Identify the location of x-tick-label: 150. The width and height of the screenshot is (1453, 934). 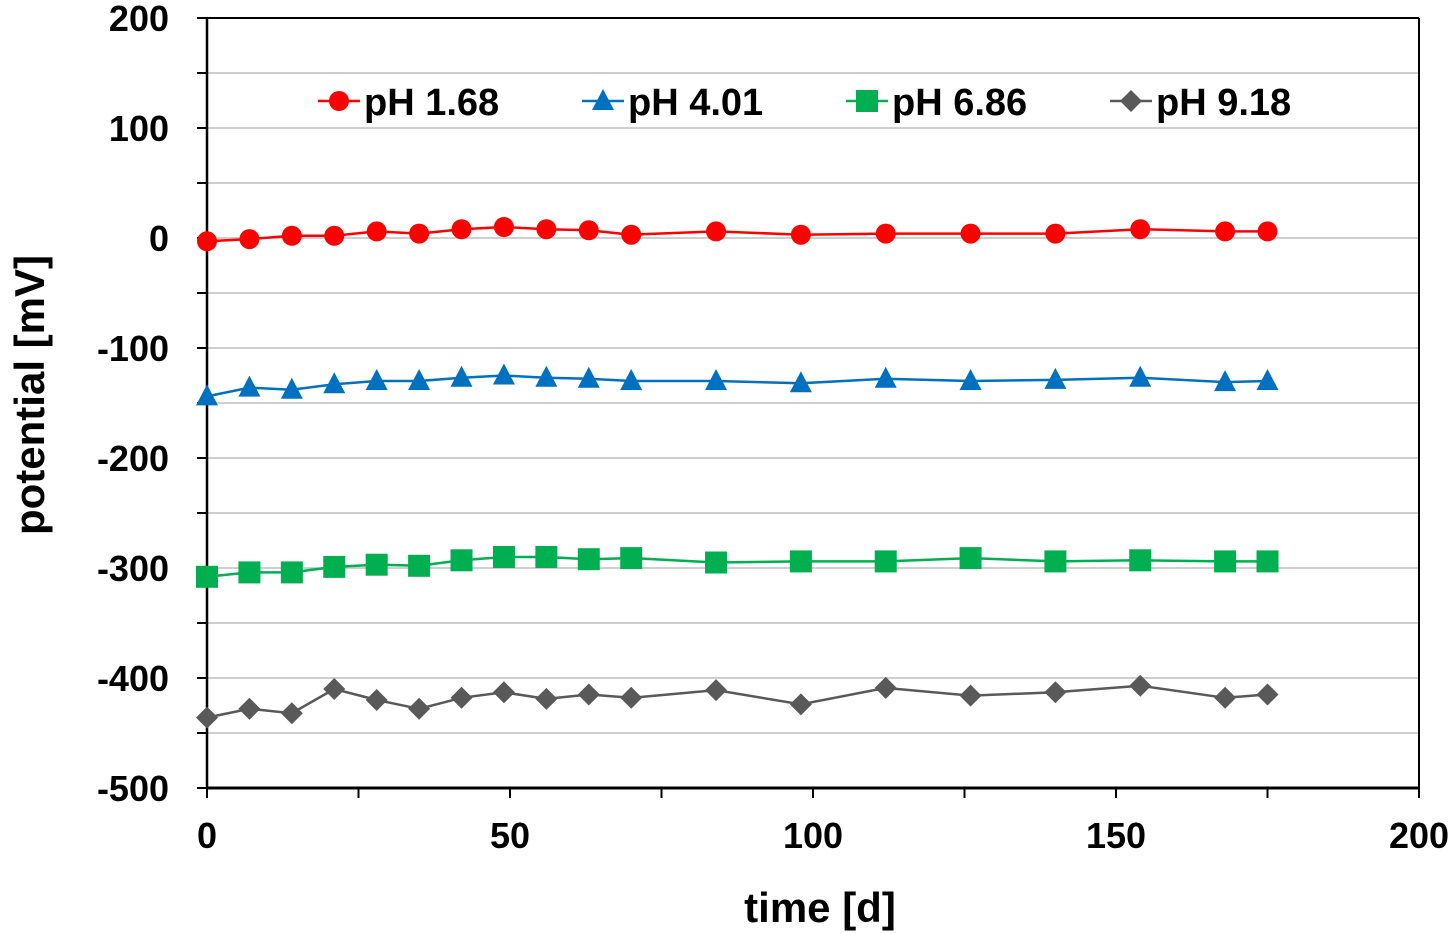
(1116, 835).